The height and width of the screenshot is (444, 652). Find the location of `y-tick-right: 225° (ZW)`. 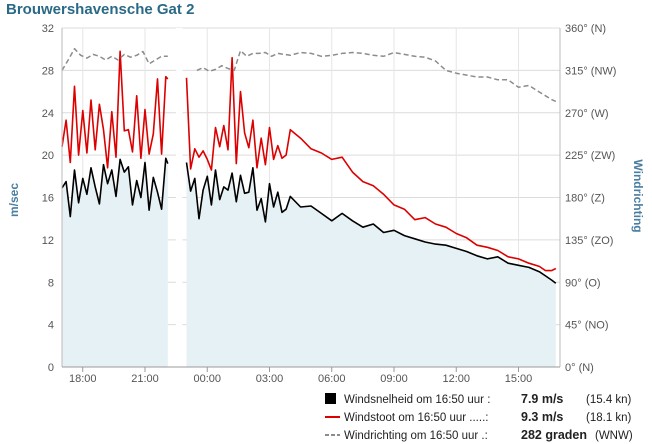

y-tick-right: 225° (ZW) is located at coordinates (590, 156).